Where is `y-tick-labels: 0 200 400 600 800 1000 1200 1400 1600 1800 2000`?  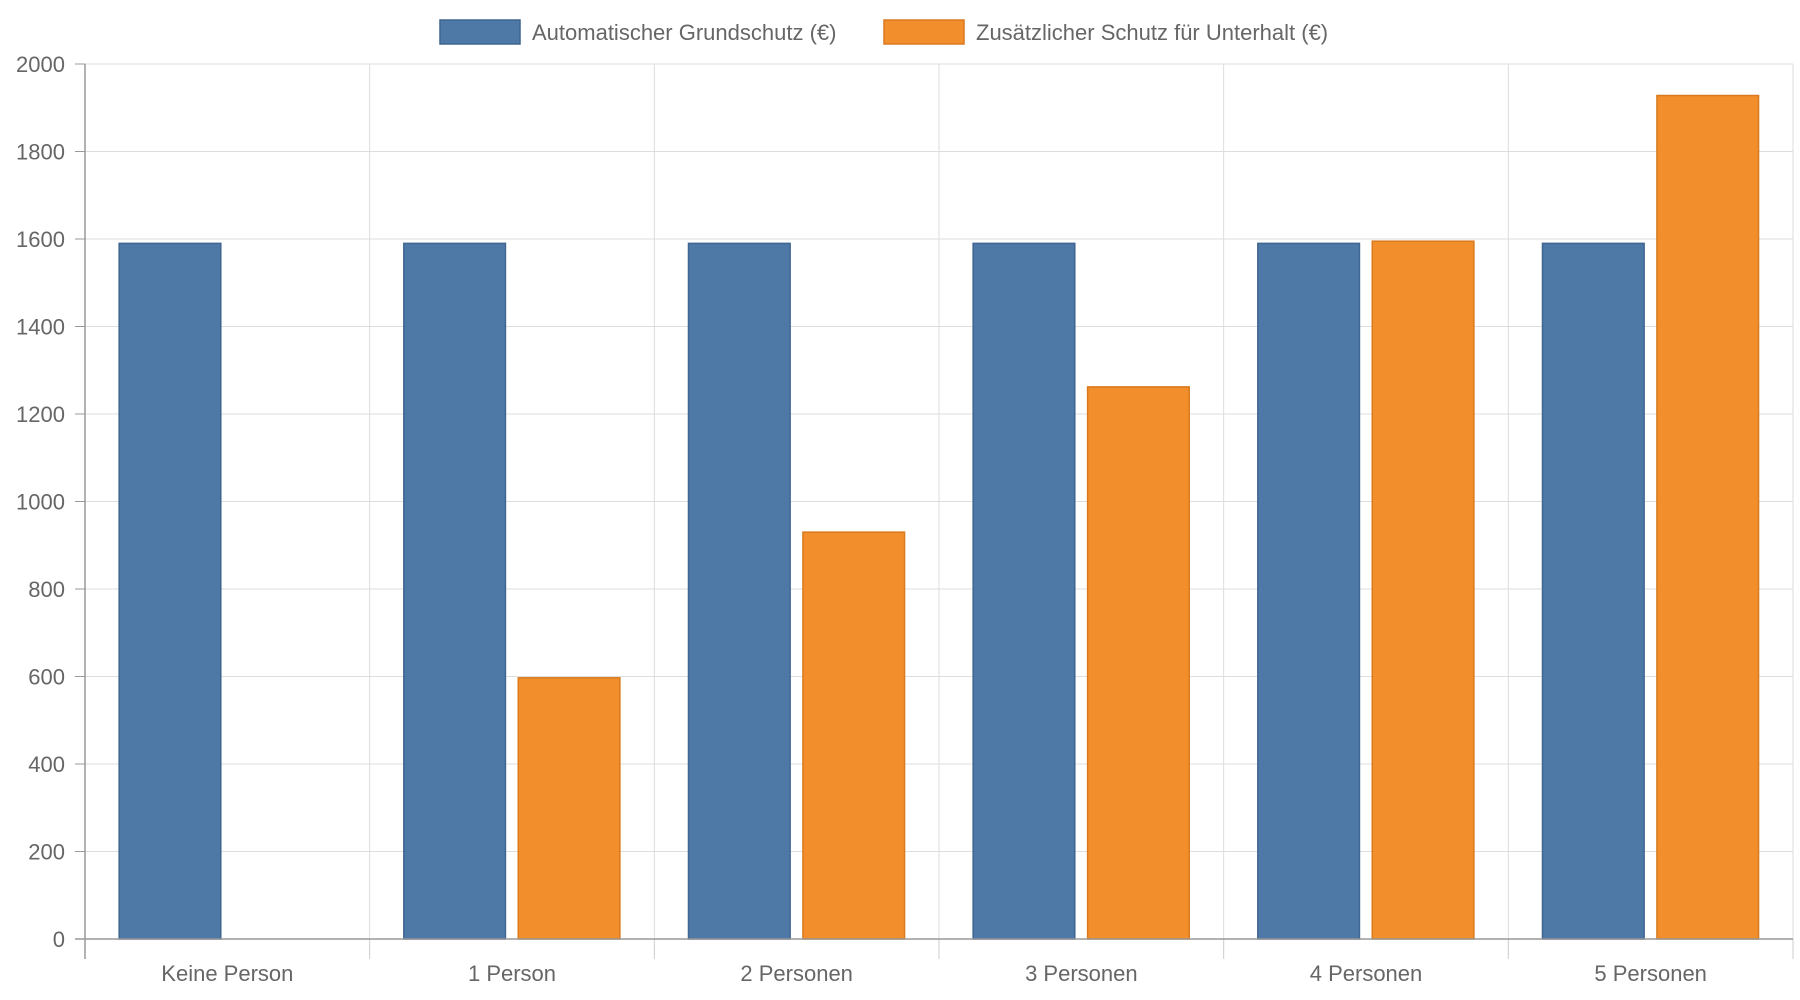 y-tick-labels: 0 200 400 600 800 1000 1200 1400 1600 1800 2000 is located at coordinates (40, 502).